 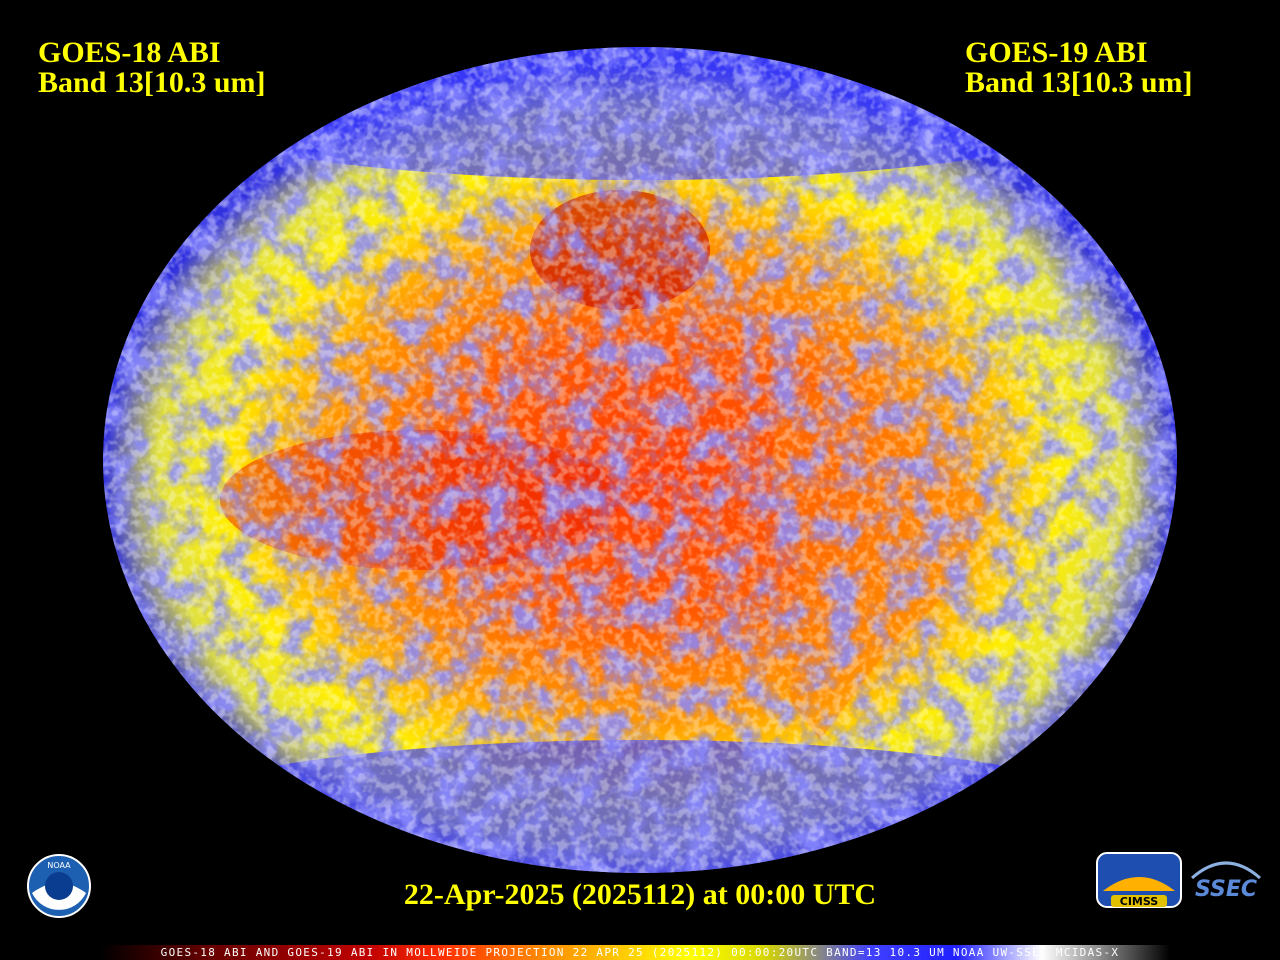 I want to click on timestamp: 22-Apr-2025 (2025112) at 00:00 UTC, so click(x=640, y=894).